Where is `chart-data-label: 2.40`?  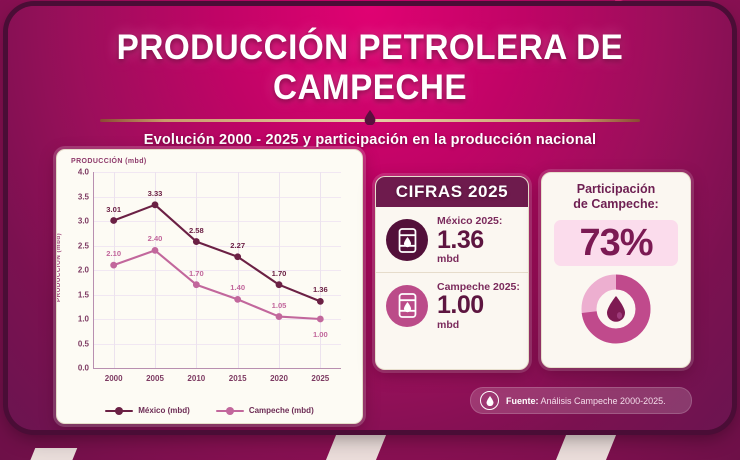
chart-data-label: 2.40 is located at coordinates (155, 239).